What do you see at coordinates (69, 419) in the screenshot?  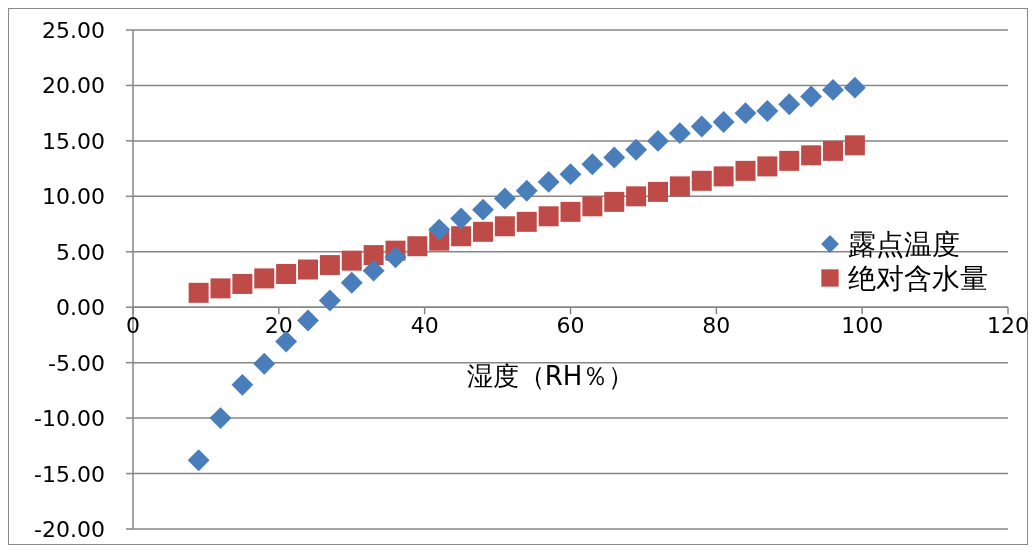 I see `y-tick-label: -10.00` at bounding box center [69, 419].